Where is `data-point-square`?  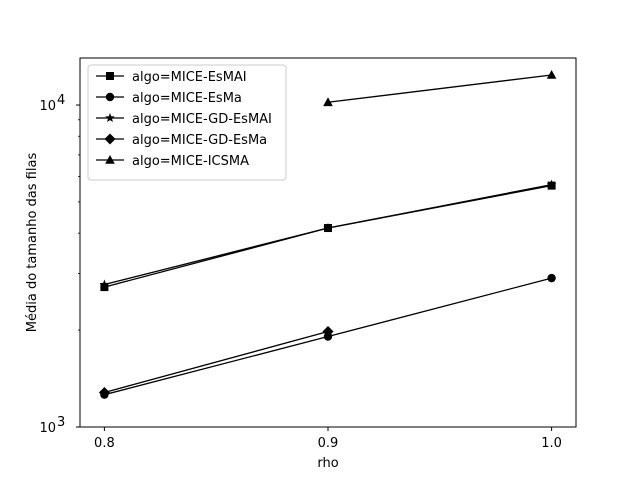 data-point-square is located at coordinates (104, 287).